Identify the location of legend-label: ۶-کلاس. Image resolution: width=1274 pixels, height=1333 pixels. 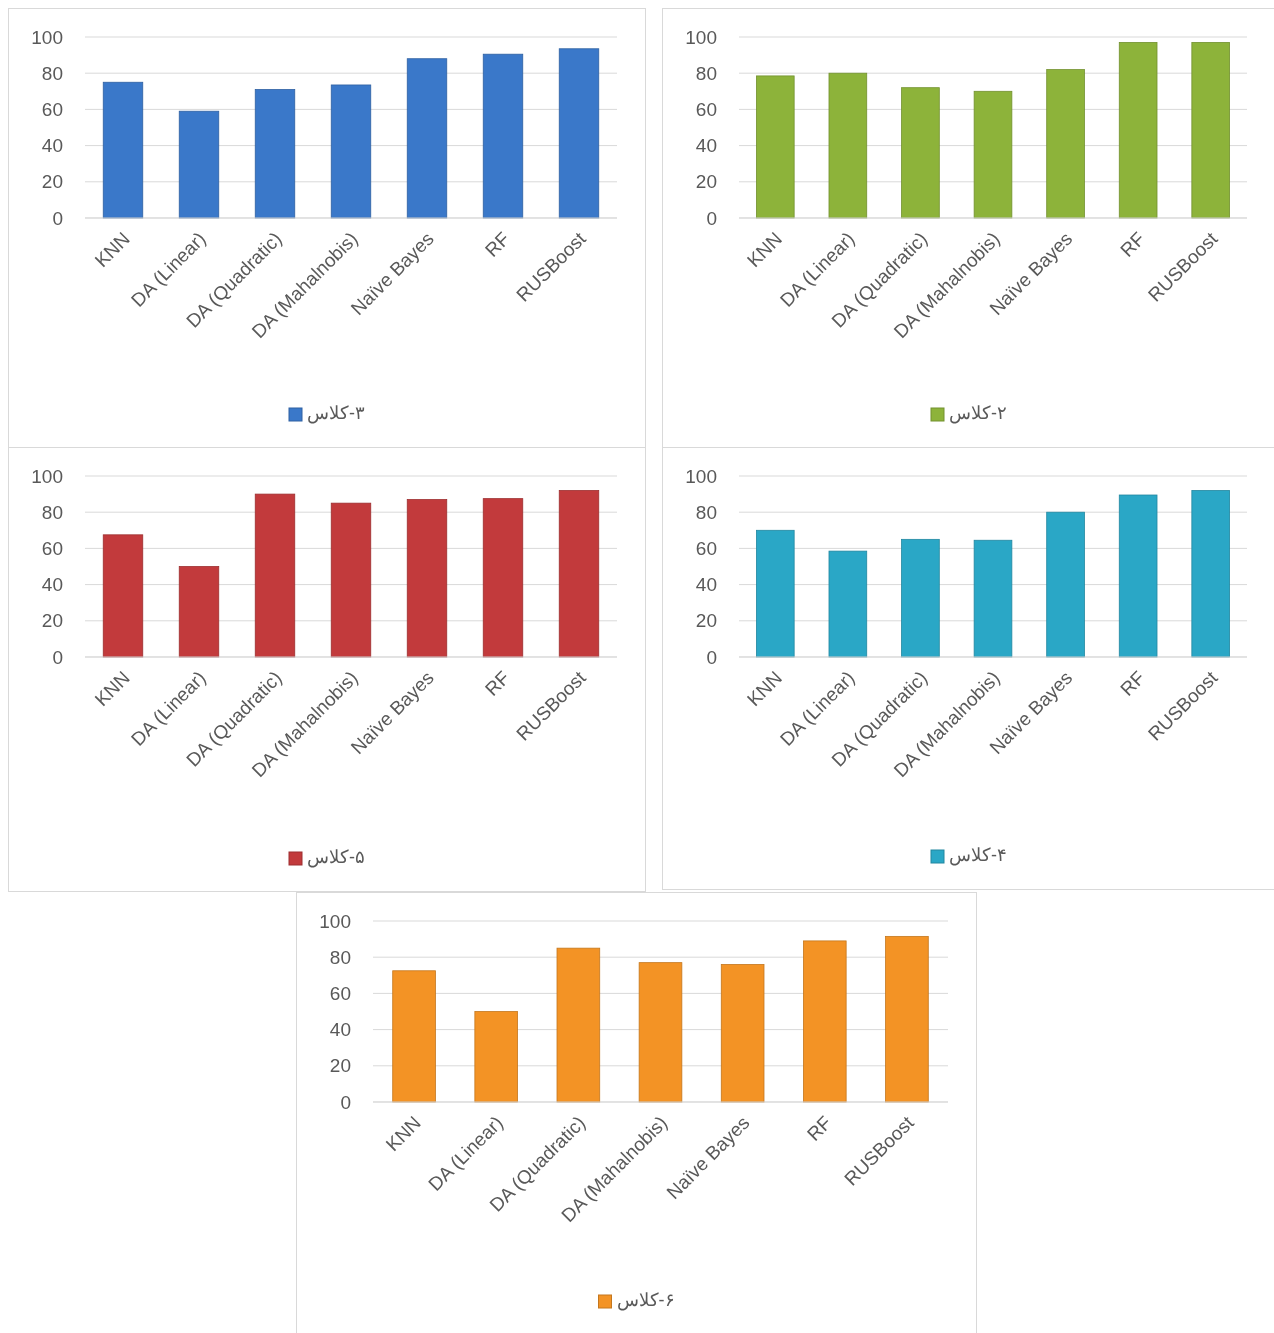
(645, 1300).